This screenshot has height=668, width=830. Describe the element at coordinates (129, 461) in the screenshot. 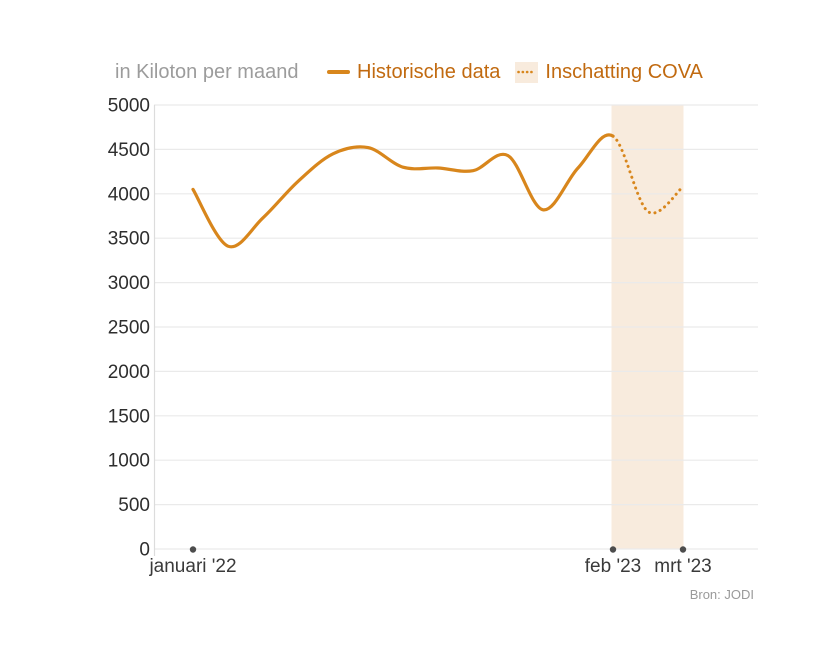

I see `y-tick-label: 1000` at that location.